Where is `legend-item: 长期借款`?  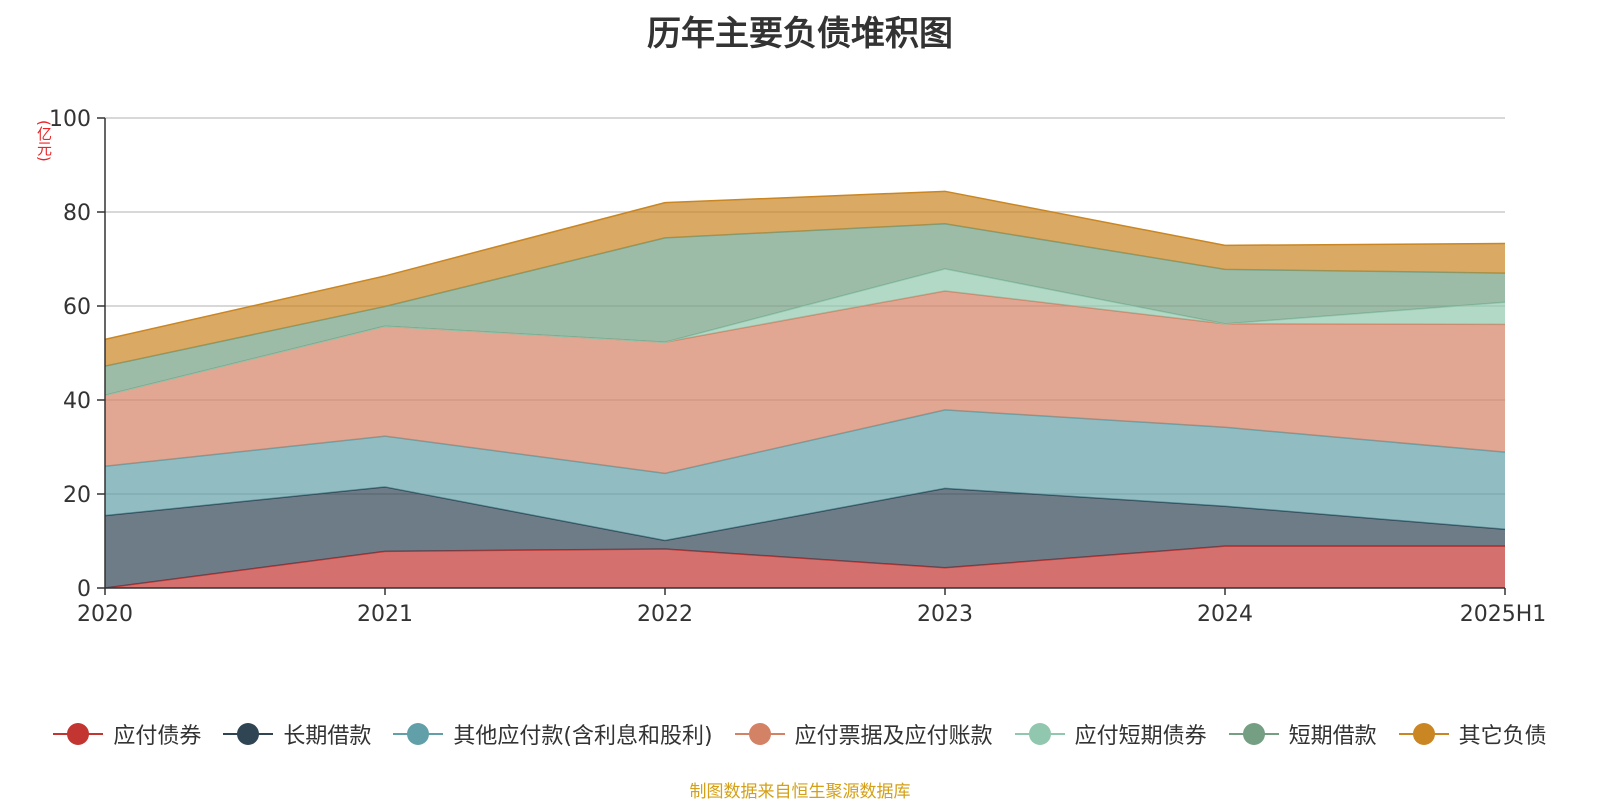 legend-item: 长期借款 is located at coordinates (297, 734).